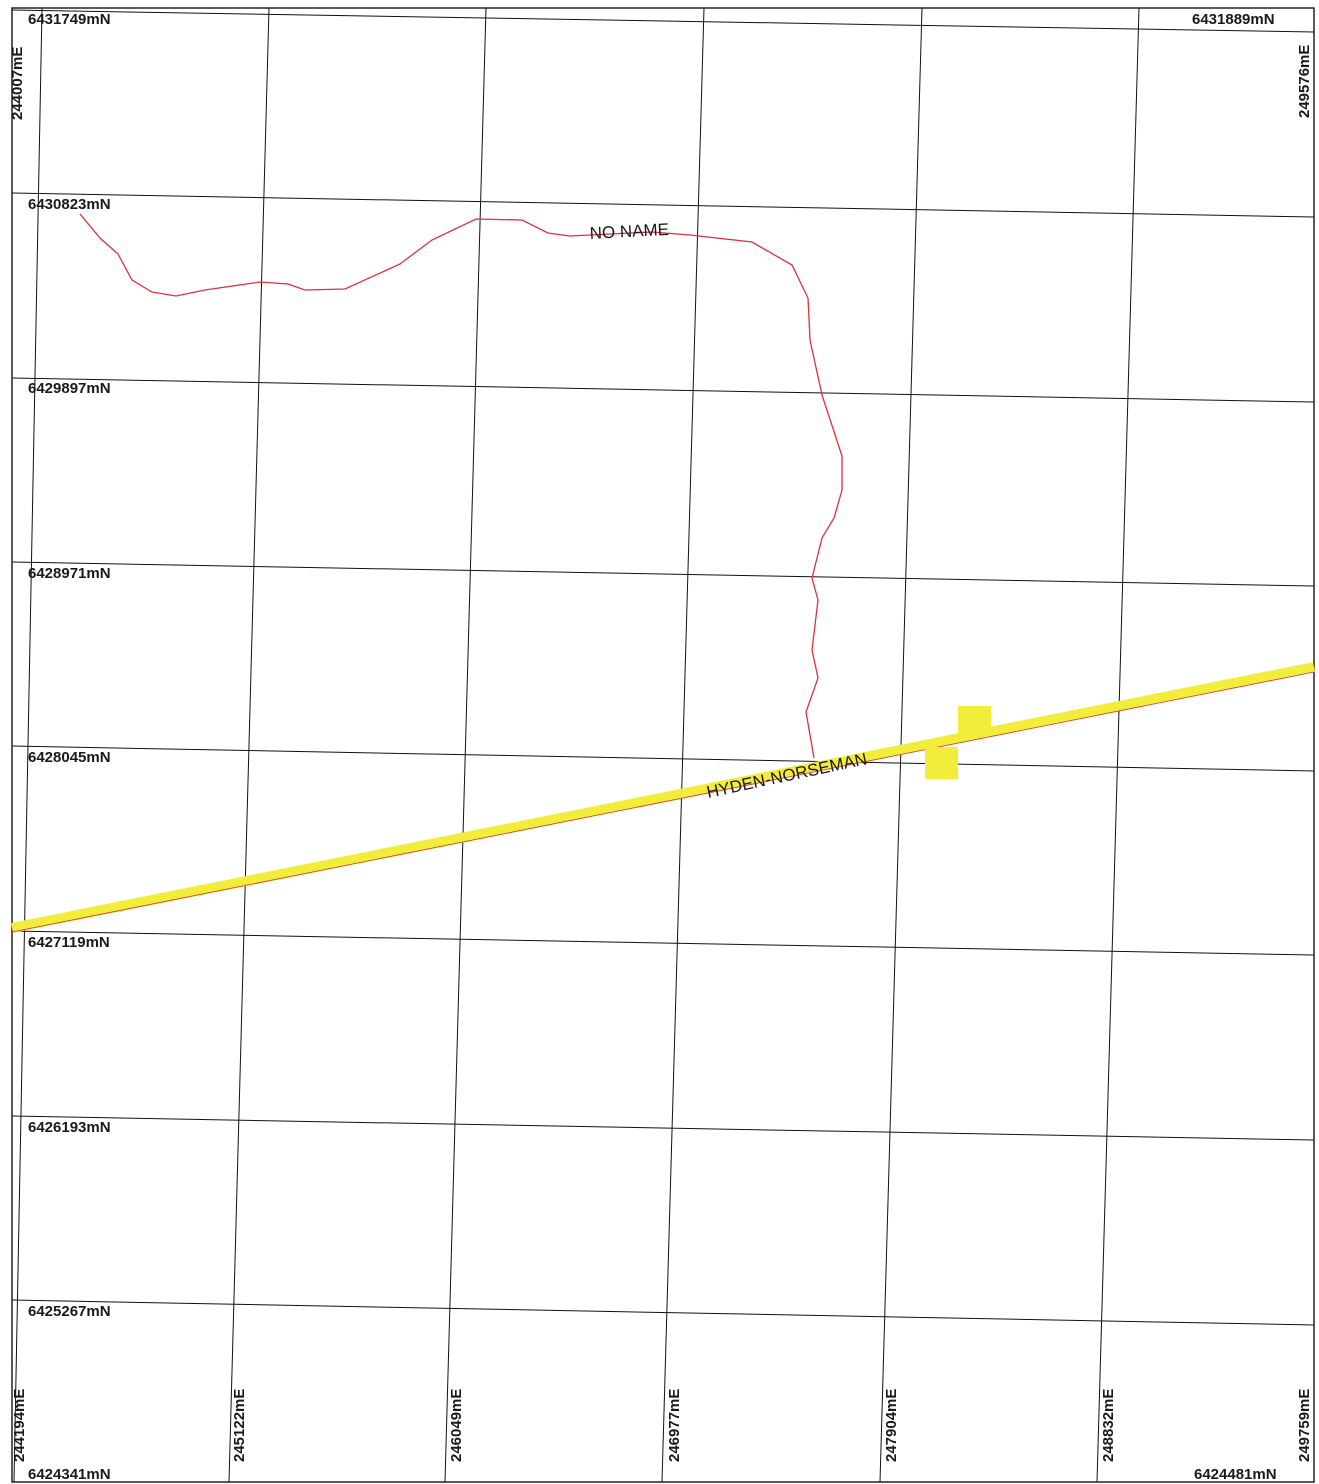 This screenshot has height=1484, width=1319. What do you see at coordinates (19, 1425) in the screenshot?
I see `easting-label: 244194mE` at bounding box center [19, 1425].